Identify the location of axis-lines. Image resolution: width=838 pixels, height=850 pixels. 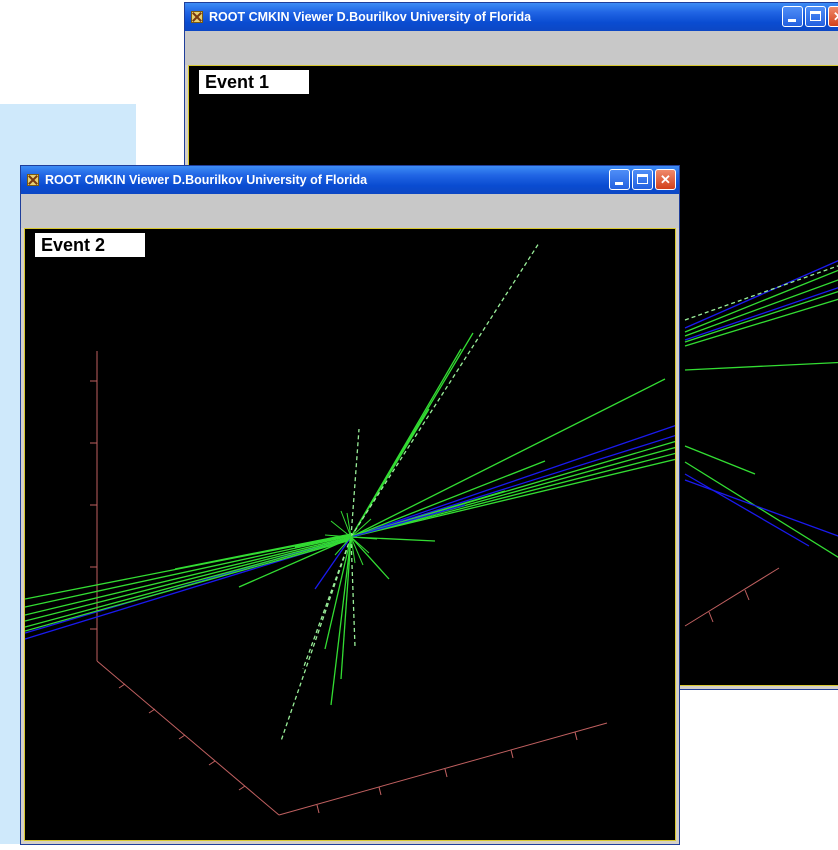
(732, 597).